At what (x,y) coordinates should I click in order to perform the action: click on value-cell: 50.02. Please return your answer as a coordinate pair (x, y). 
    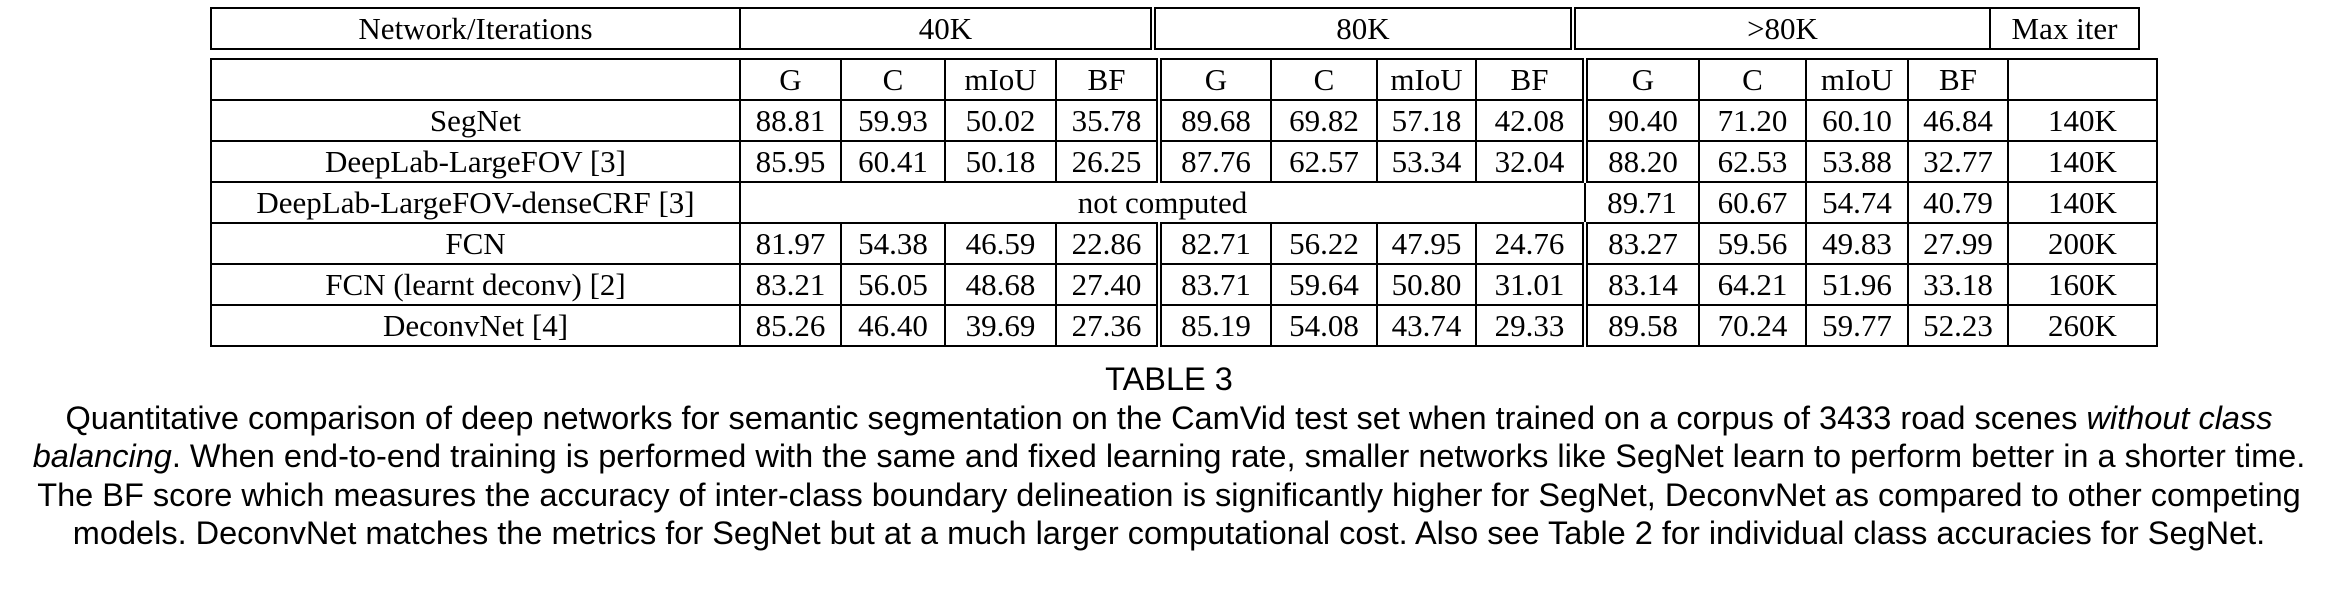
    Looking at the image, I should click on (1000, 120).